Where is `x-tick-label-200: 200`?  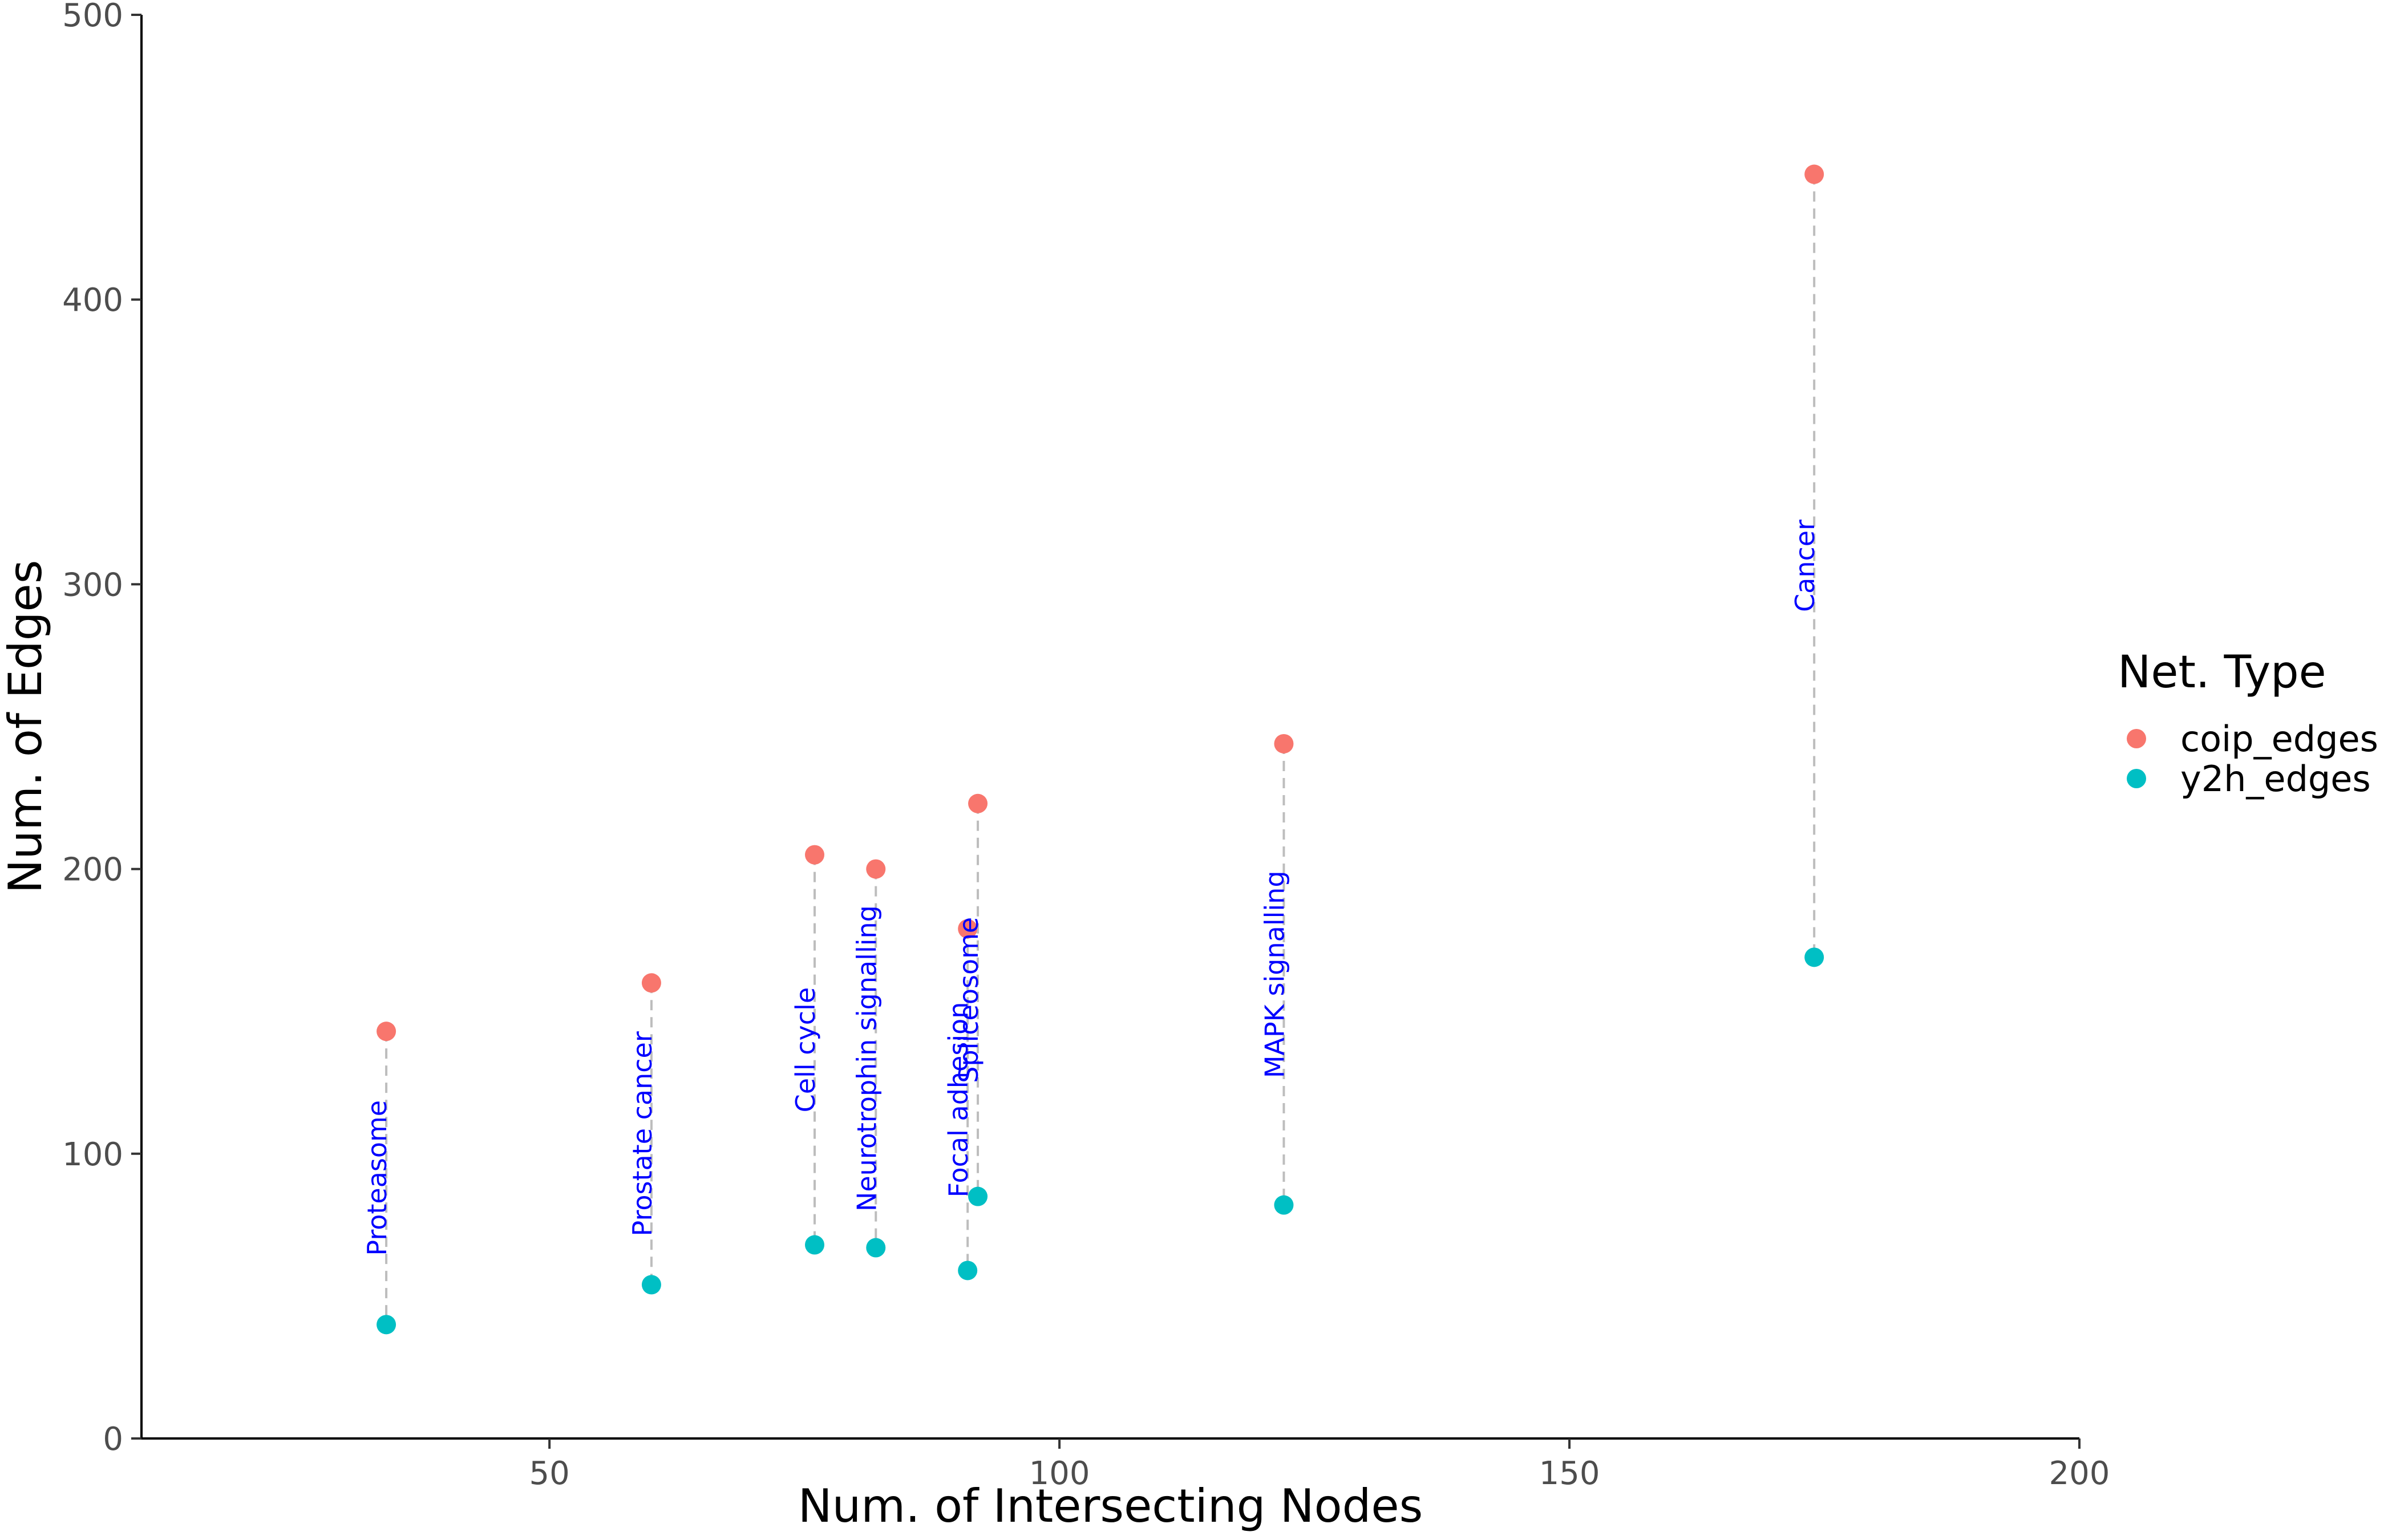
x-tick-label-200: 200 is located at coordinates (2079, 1474).